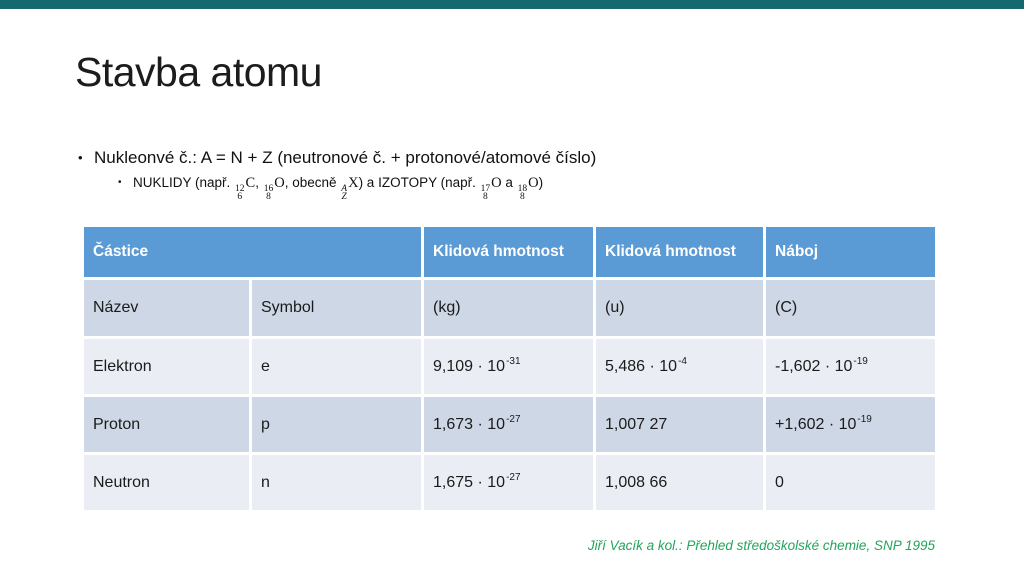 Image resolution: width=1024 pixels, height=574 pixels. What do you see at coordinates (259, 182) in the screenshot?
I see `text-segment: ,` at bounding box center [259, 182].